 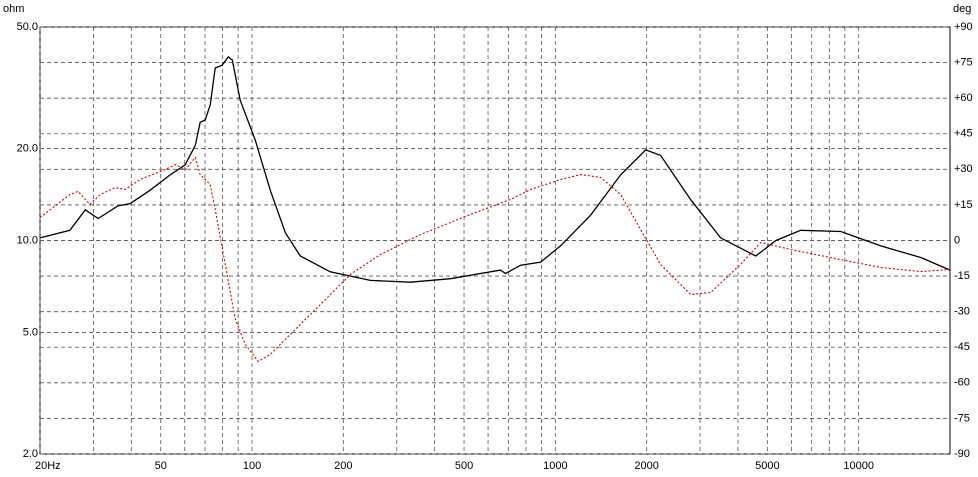 What do you see at coordinates (957, 240) in the screenshot?
I see `y2-tick-label: 0` at bounding box center [957, 240].